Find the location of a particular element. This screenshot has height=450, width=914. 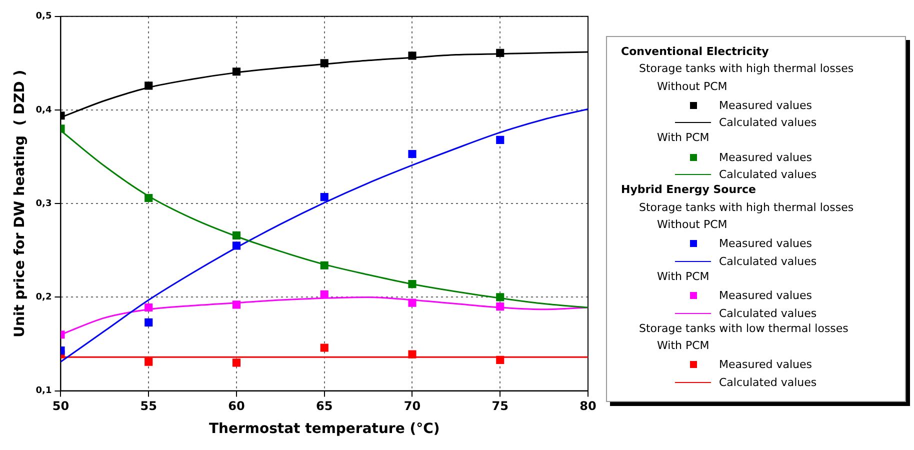

y-tick-label: 0,3 is located at coordinates (44, 203).